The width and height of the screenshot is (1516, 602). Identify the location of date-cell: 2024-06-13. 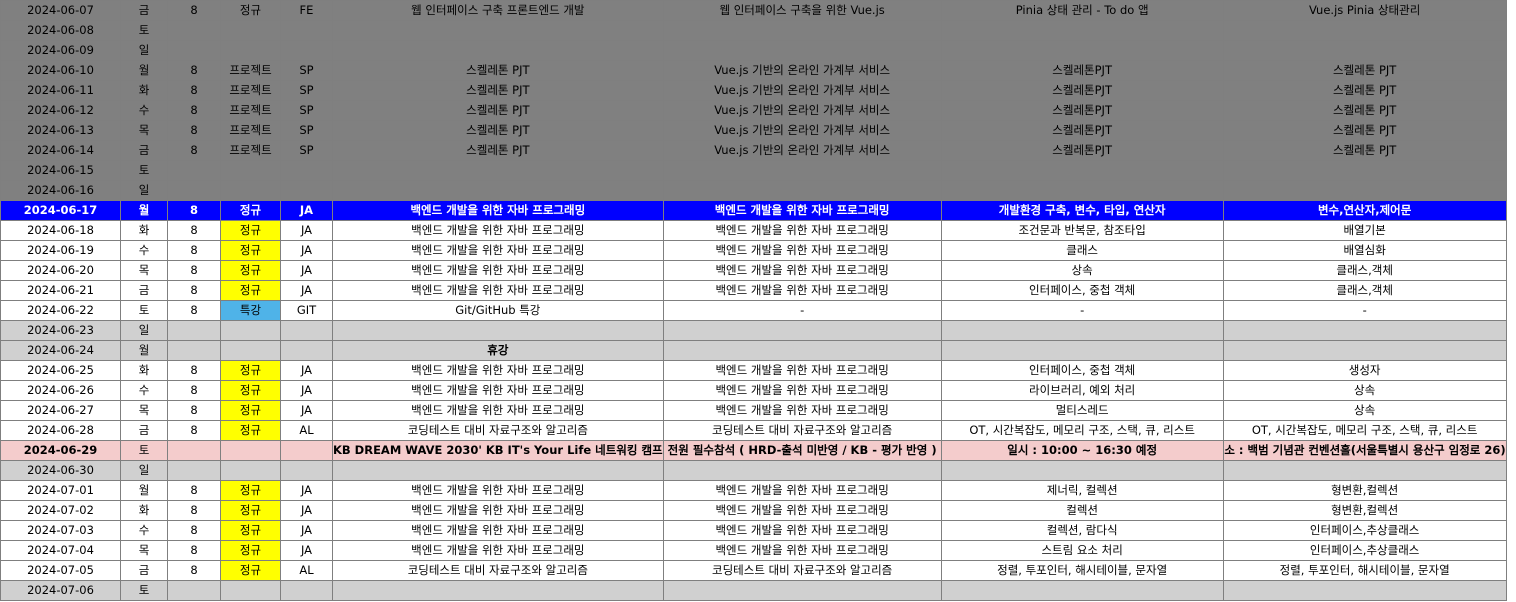
(60, 130).